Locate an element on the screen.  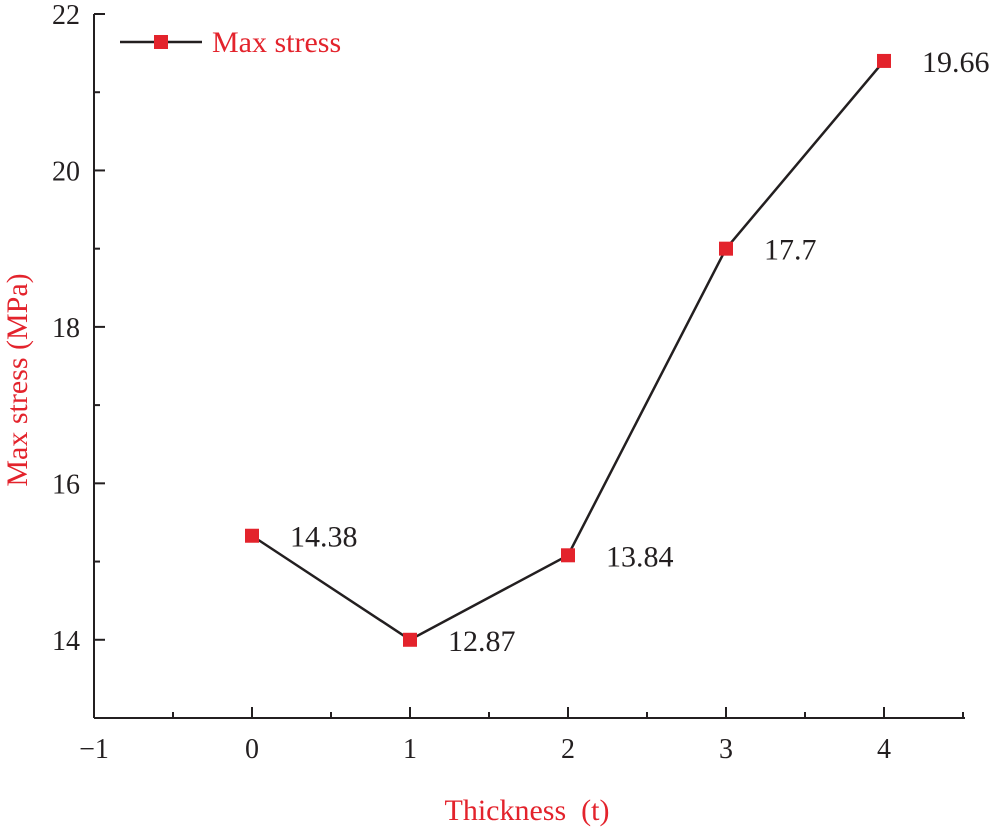
x-axis-title: Thickness (t) is located at coordinates (527, 810).